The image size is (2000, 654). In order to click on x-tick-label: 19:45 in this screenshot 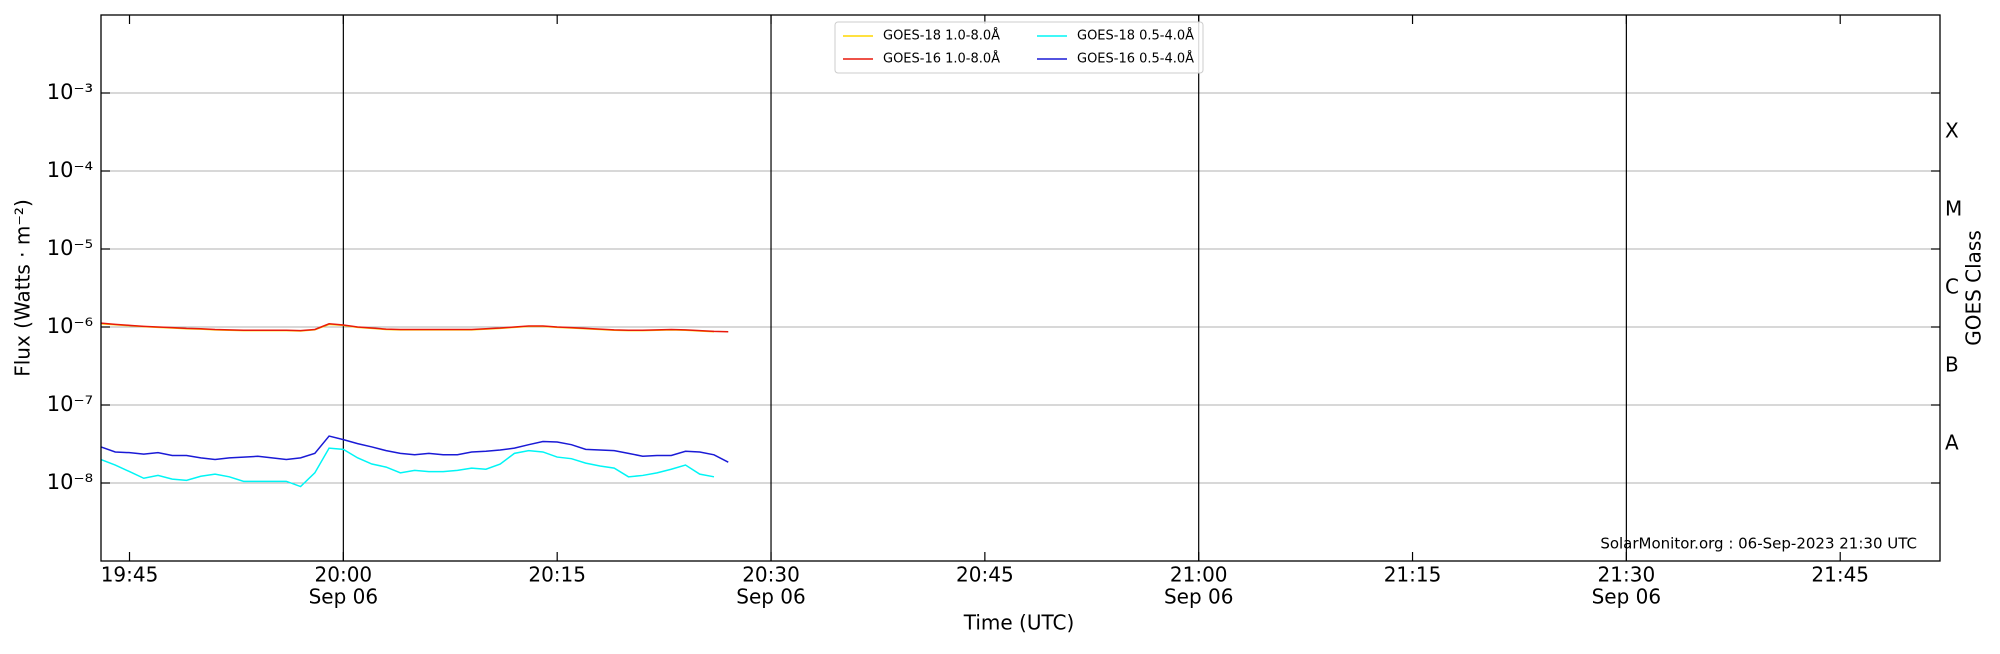, I will do `click(130, 575)`.